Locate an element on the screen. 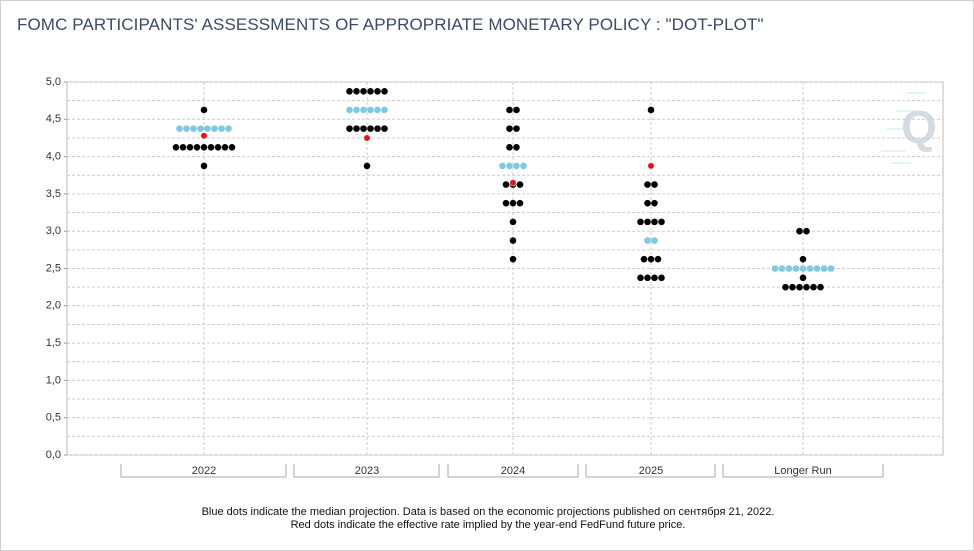  y-tick-label: 1,0 is located at coordinates (53, 380).